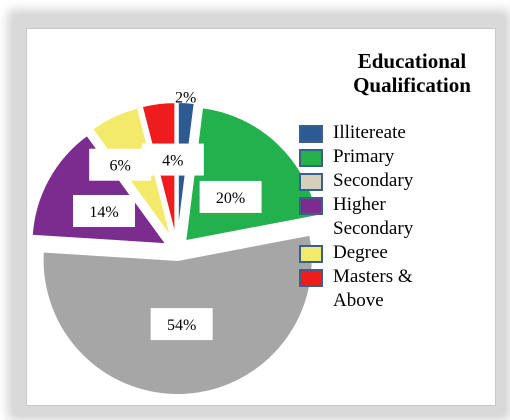 This screenshot has height=420, width=510. I want to click on data-label-text: 2%, so click(185, 98).